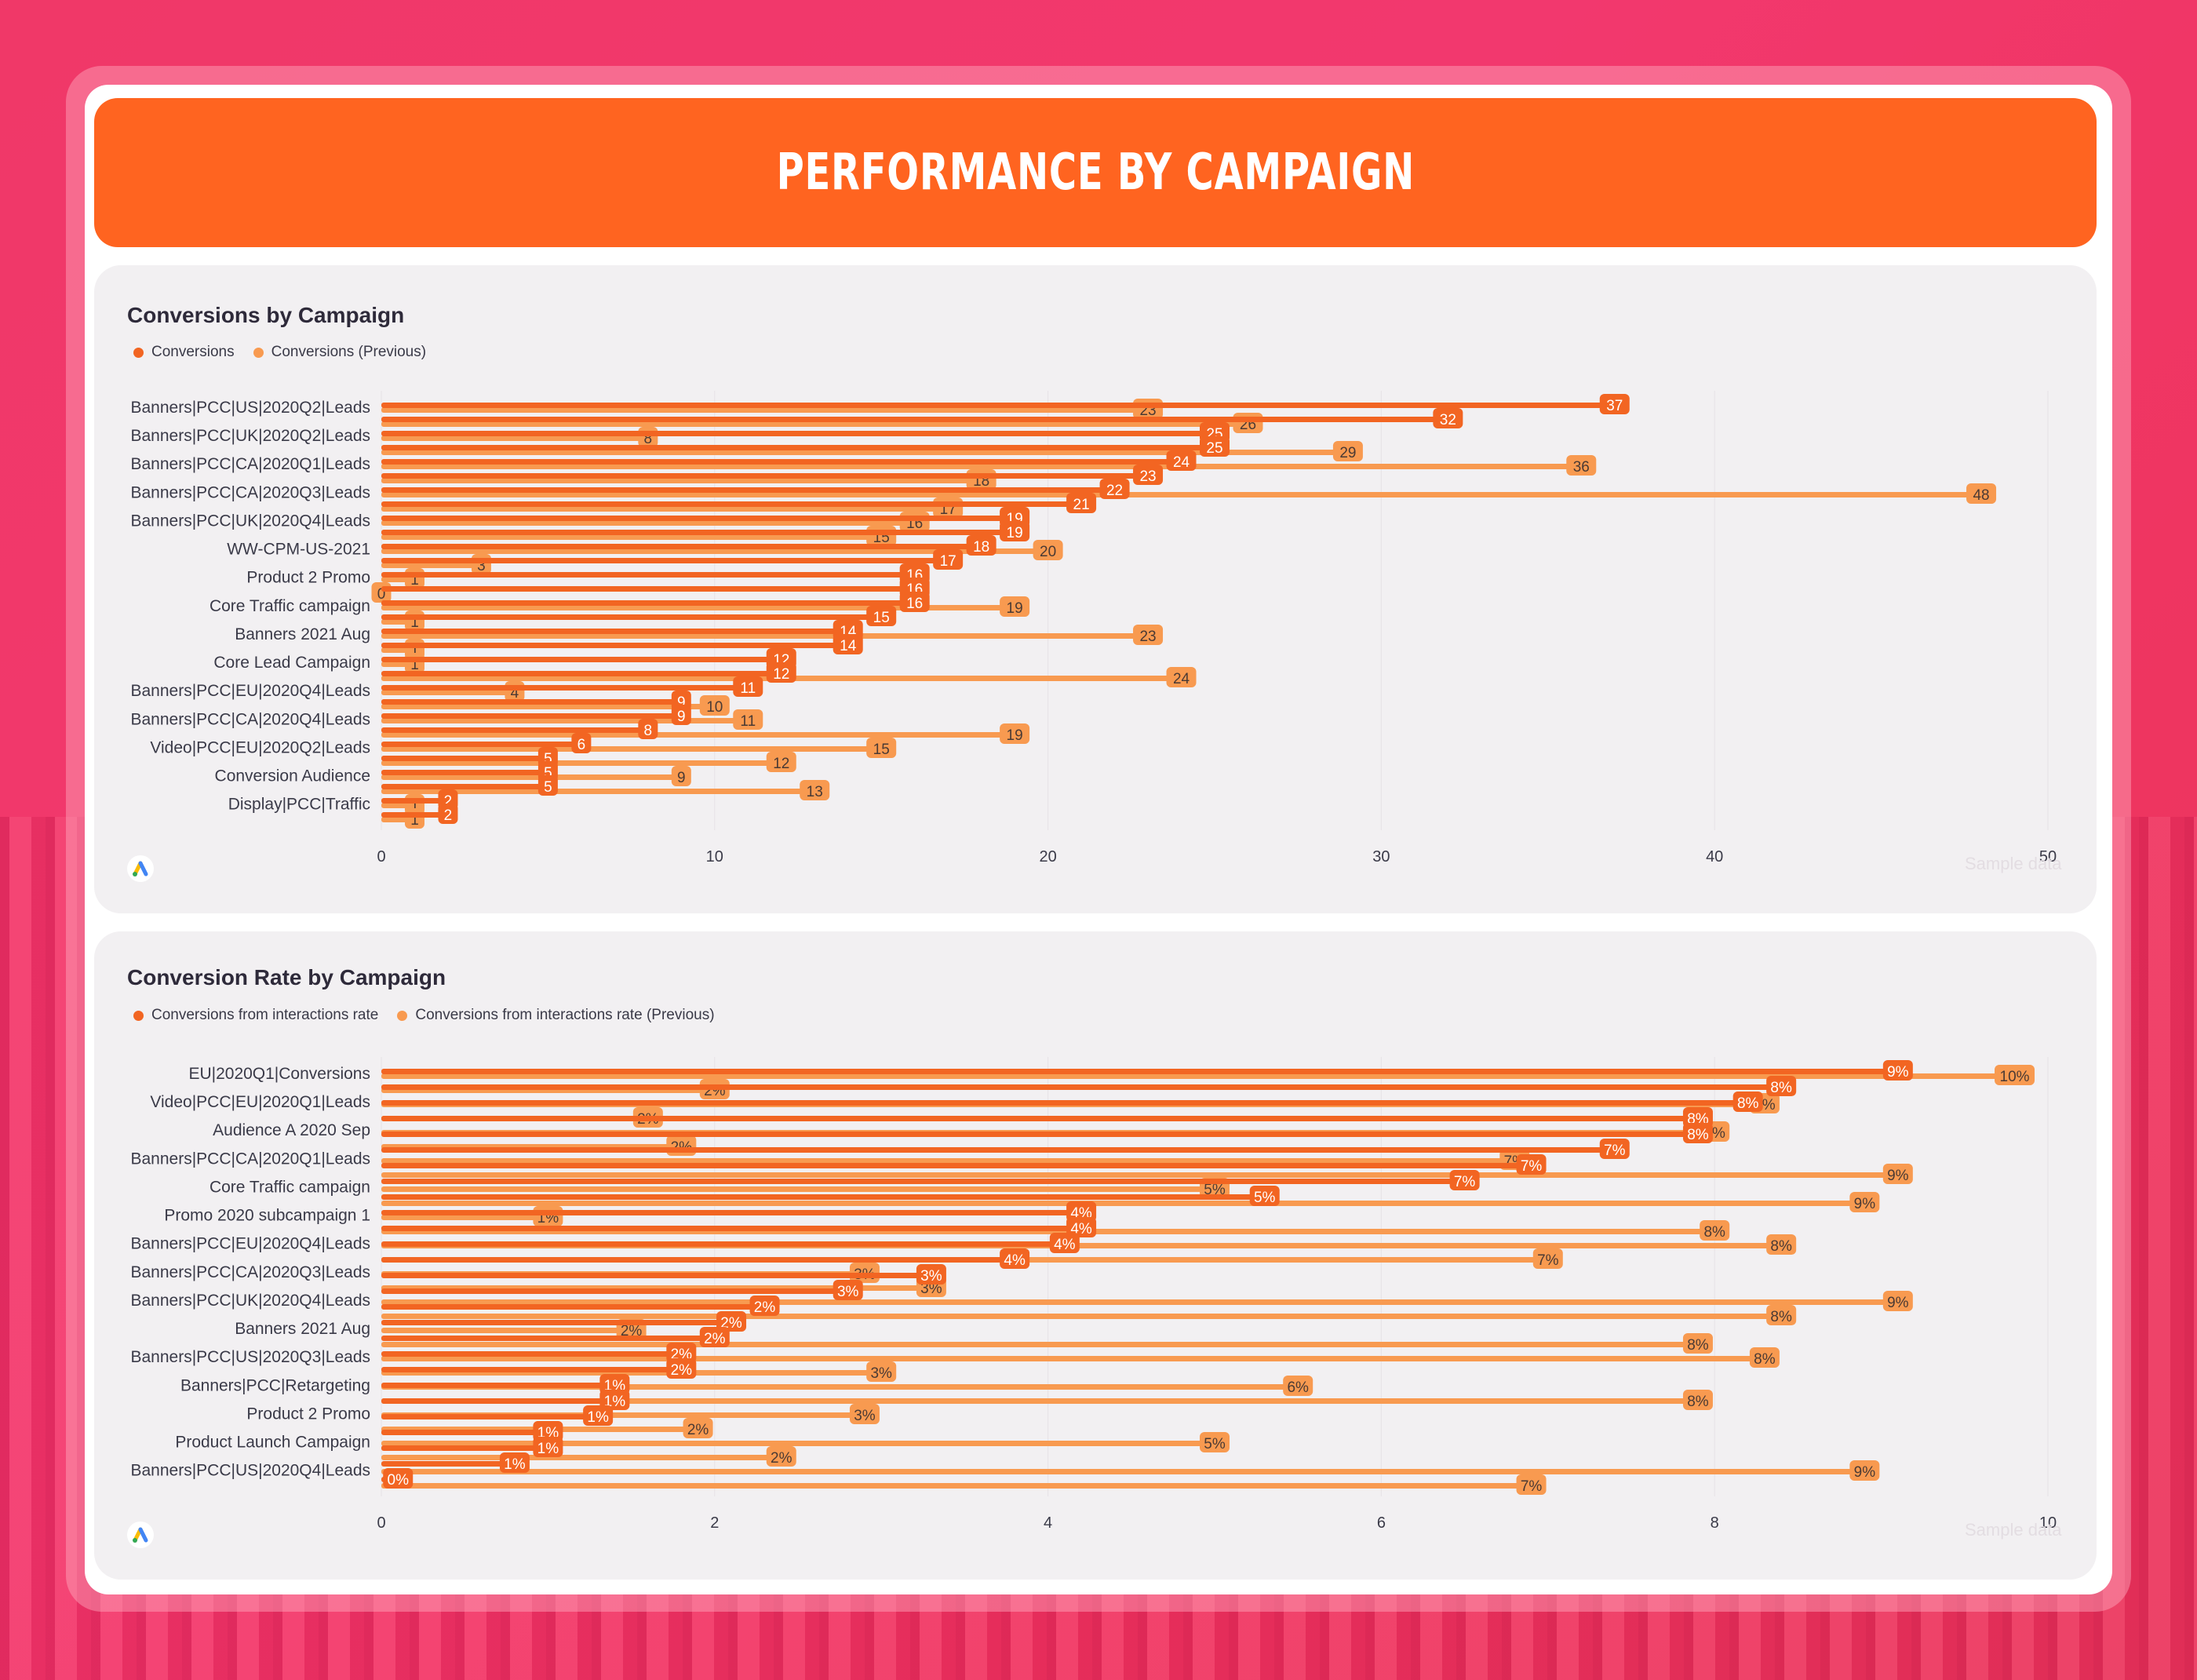 This screenshot has width=2197, height=1680. Describe the element at coordinates (815, 792) in the screenshot. I see `previous-data-label: 13` at that location.